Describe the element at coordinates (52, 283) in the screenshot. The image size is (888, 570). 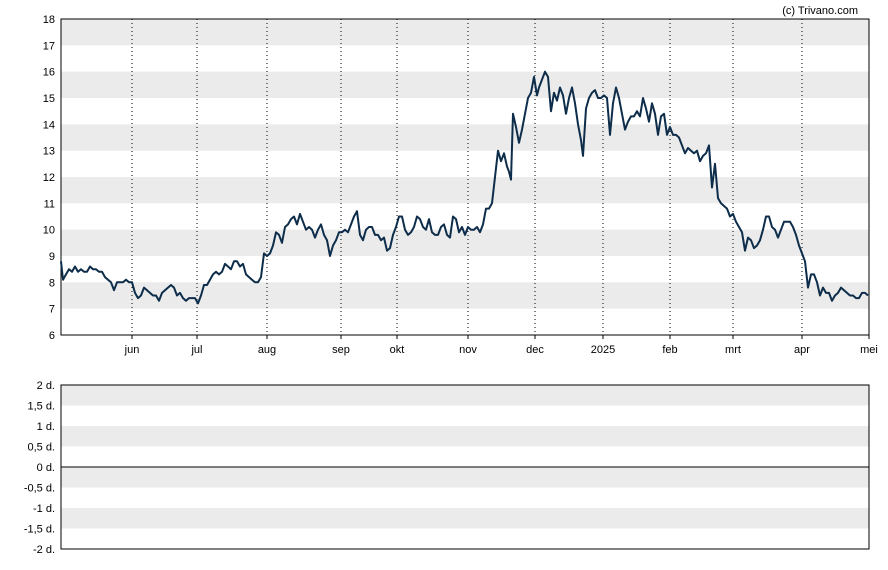
I see `y-tick-label: 8` at that location.